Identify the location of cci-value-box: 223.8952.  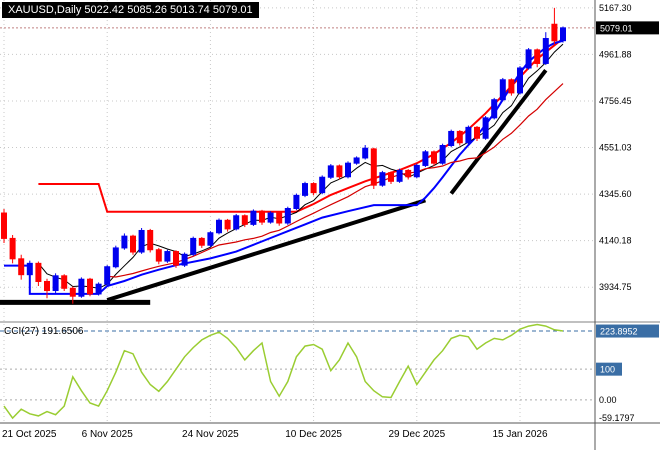
(627, 331).